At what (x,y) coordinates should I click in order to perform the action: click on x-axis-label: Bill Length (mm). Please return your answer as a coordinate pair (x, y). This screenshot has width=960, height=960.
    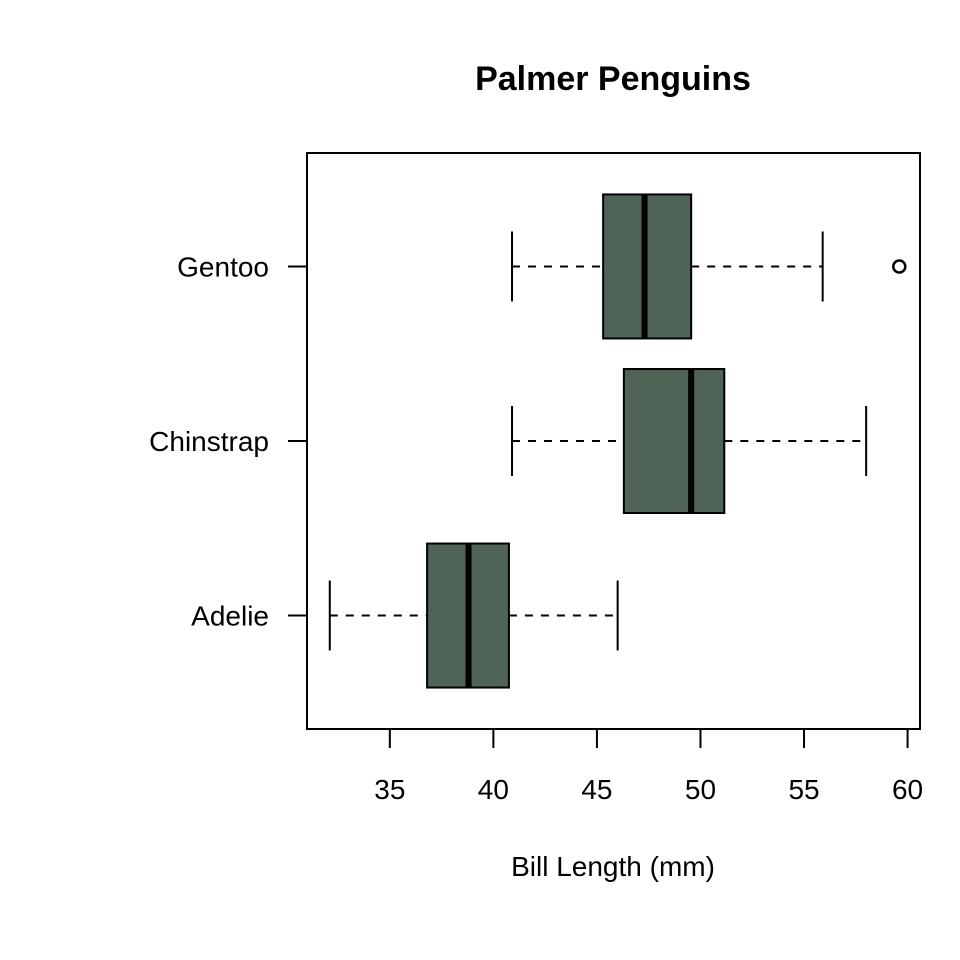
    Looking at the image, I should click on (613, 866).